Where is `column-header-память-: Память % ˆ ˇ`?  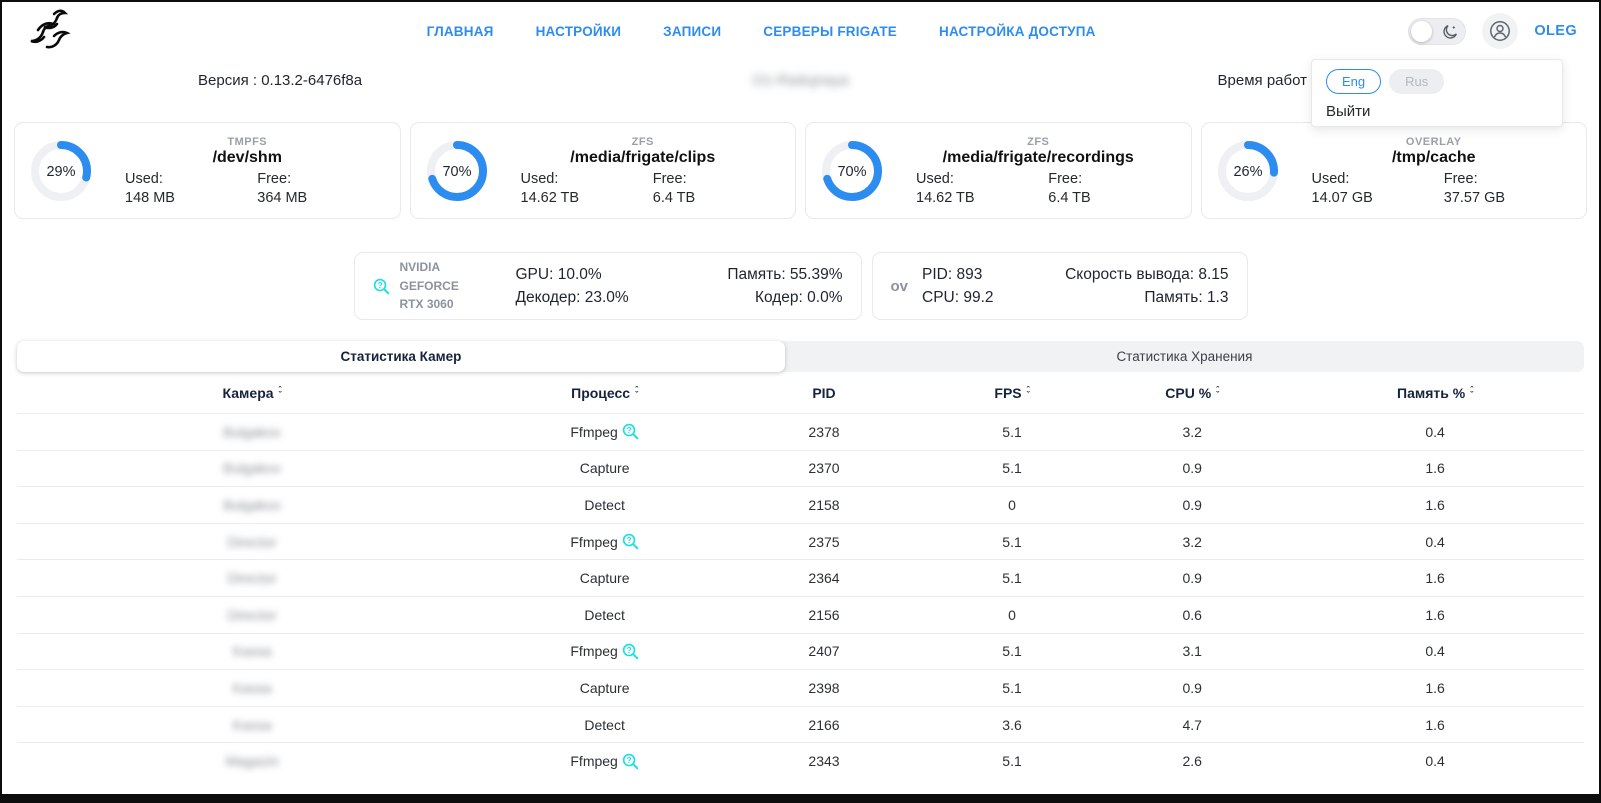 column-header-память-: Память % ˆ ˇ is located at coordinates (1435, 393).